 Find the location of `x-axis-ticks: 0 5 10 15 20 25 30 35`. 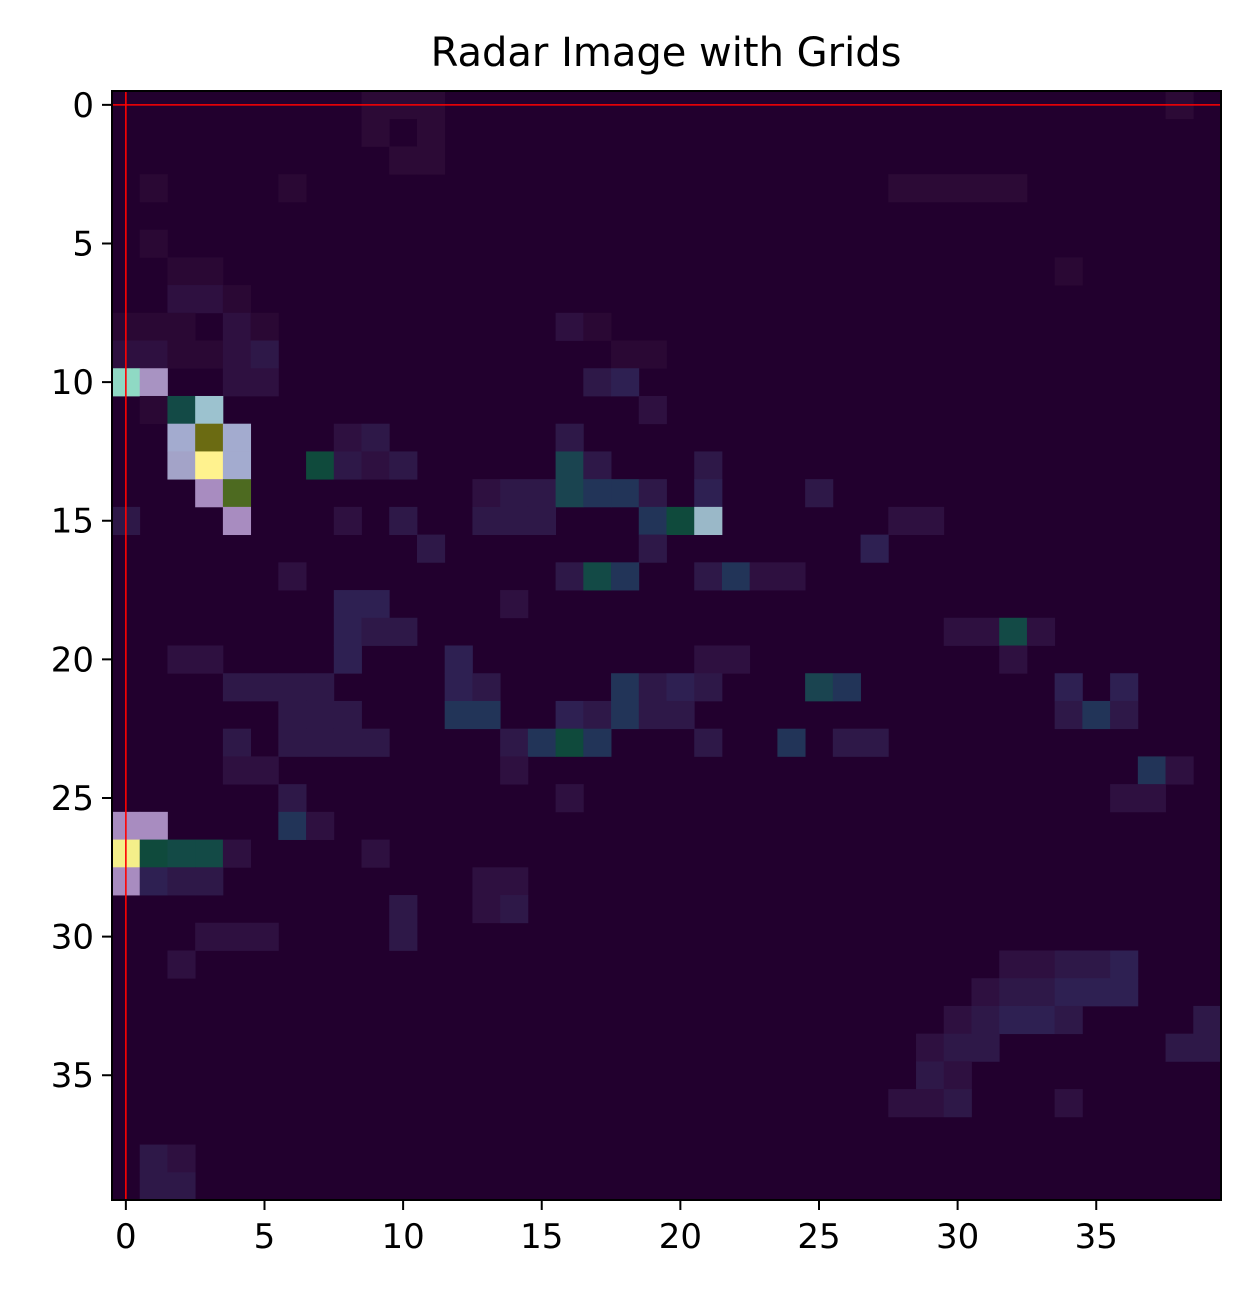

x-axis-ticks: 0 5 10 15 20 25 30 35 is located at coordinates (616, 1228).